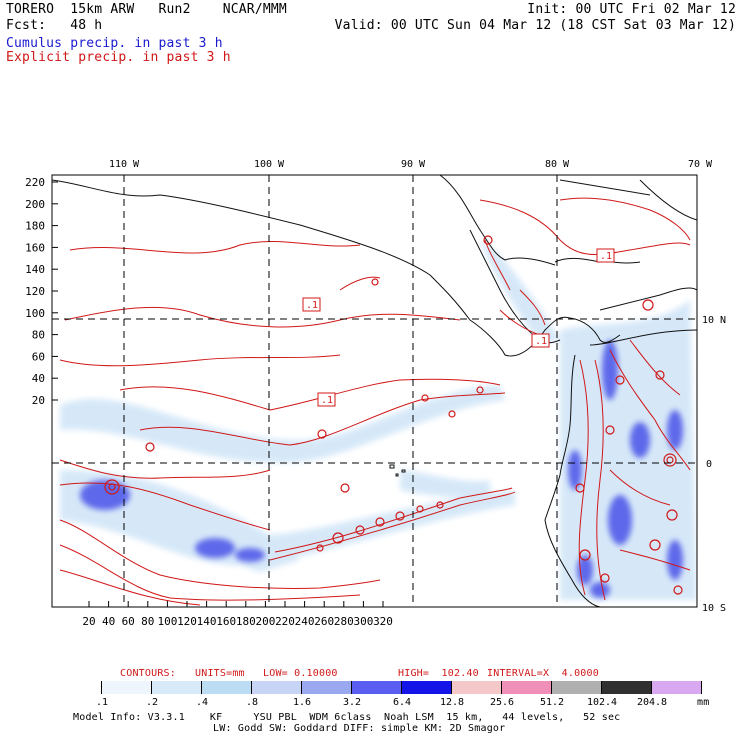 This screenshot has width=740, height=740. What do you see at coordinates (352, 702) in the screenshot?
I see `colorbar-label: 3.2` at bounding box center [352, 702].